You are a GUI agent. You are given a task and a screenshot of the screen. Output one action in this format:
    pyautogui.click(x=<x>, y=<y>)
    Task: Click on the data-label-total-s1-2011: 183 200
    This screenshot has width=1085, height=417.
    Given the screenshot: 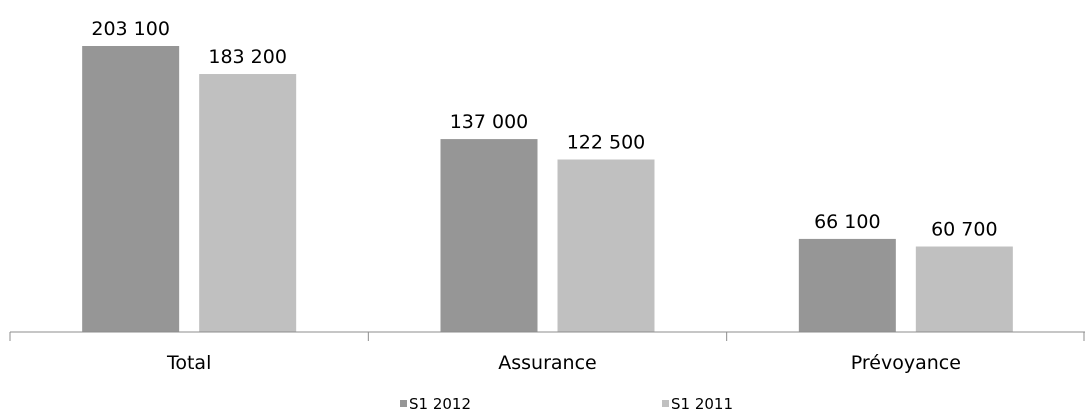 What is the action you would take?
    pyautogui.click(x=247, y=57)
    